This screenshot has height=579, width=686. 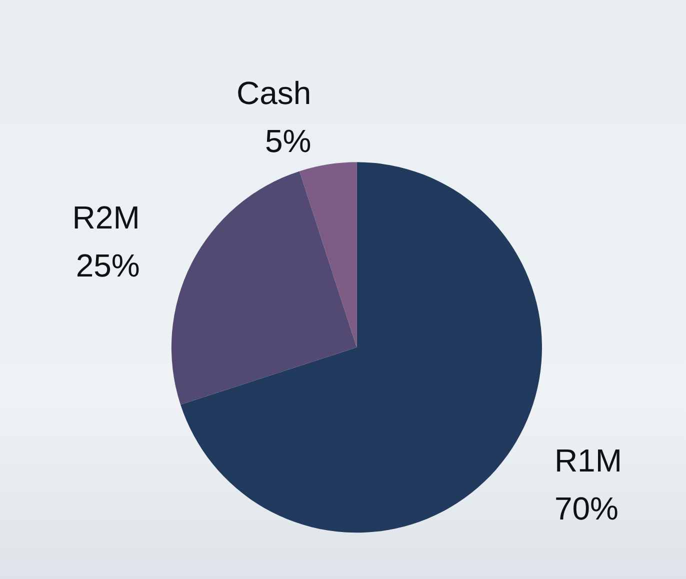 I want to click on slice-label: R1M, so click(x=588, y=460).